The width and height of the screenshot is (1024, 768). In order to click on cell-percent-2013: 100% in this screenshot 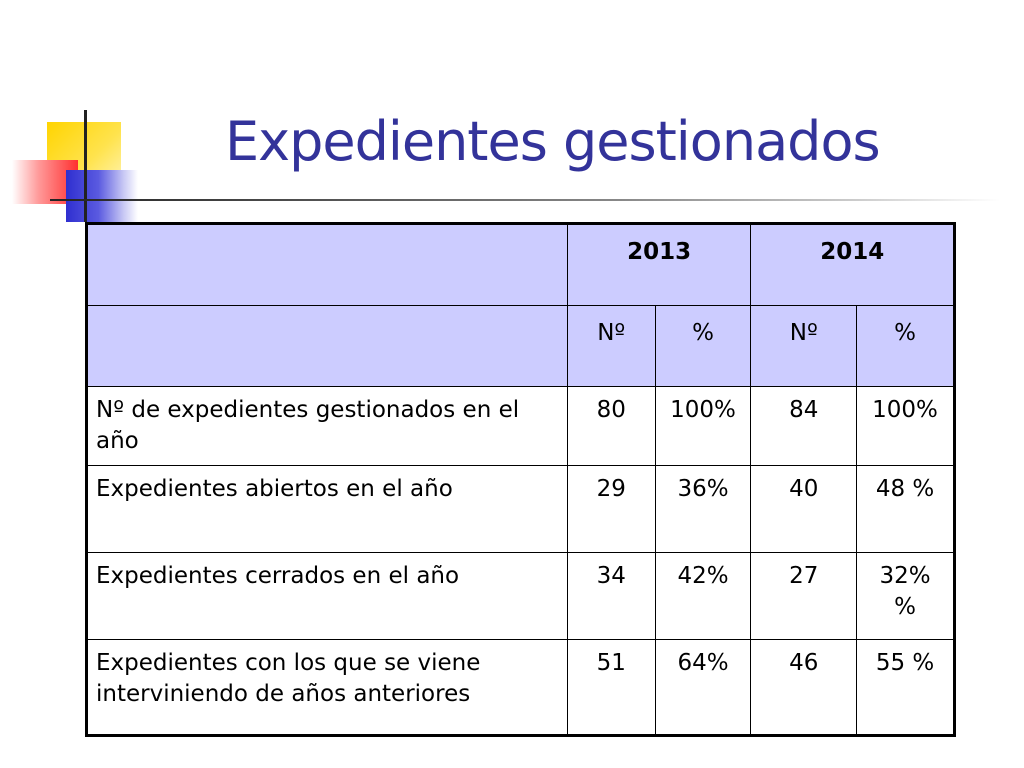, I will do `click(703, 426)`.